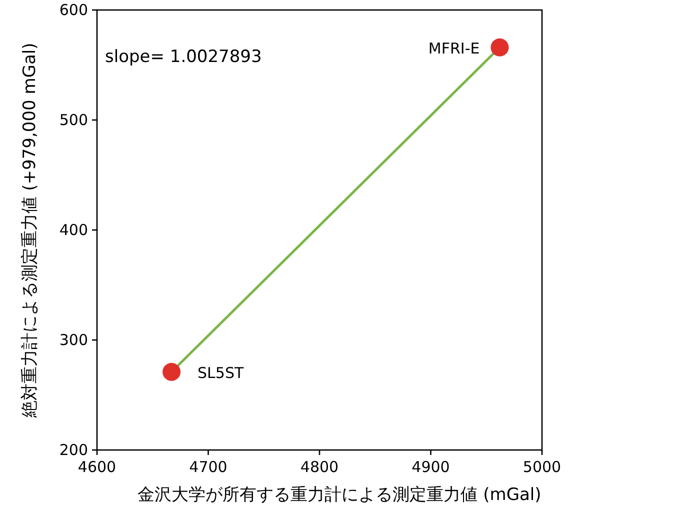  I want to click on y-axis-title: 絶対重力計による測定重力値 (+979,000 mGal), so click(30, 230).